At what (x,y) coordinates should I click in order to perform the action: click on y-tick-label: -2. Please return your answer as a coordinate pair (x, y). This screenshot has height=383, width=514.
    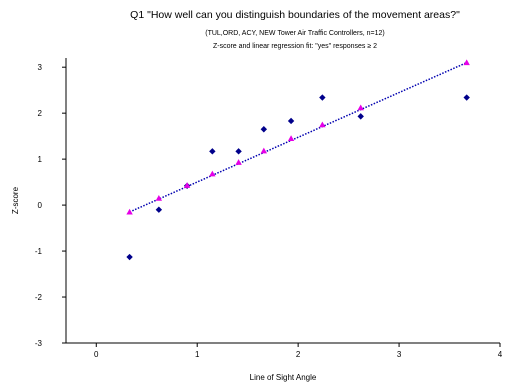
    Looking at the image, I should click on (39, 297).